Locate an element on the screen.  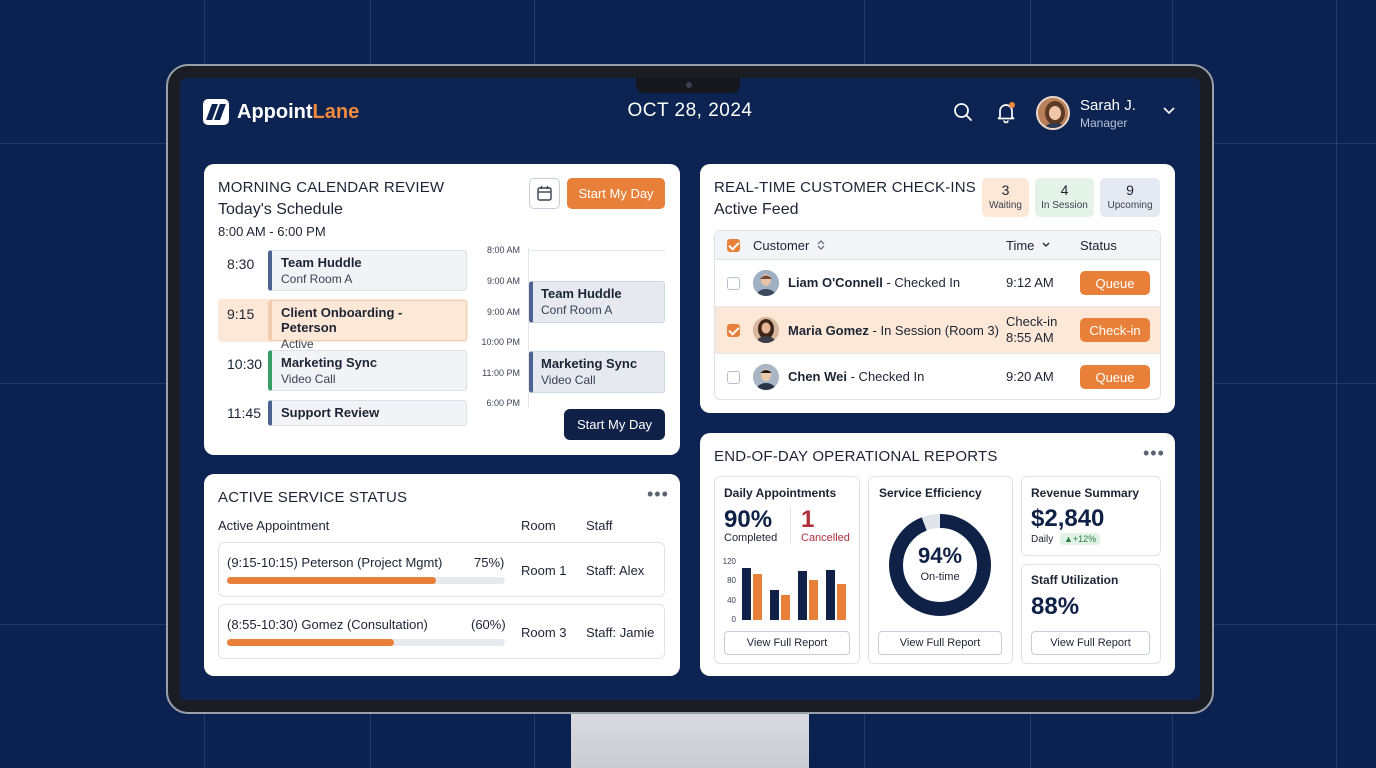
badge-waiting: 3 Waiting is located at coordinates (1005, 197).